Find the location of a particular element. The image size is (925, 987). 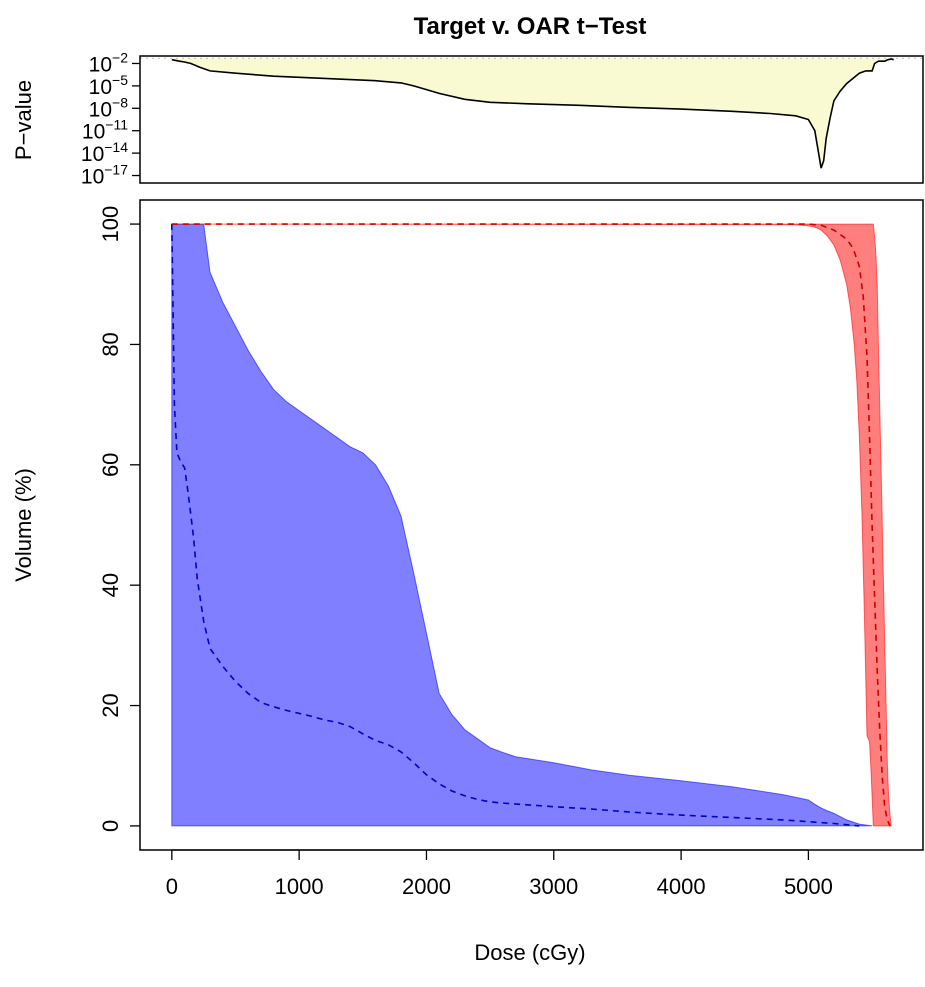

pvalue-significance-fill is located at coordinates (532, 113).